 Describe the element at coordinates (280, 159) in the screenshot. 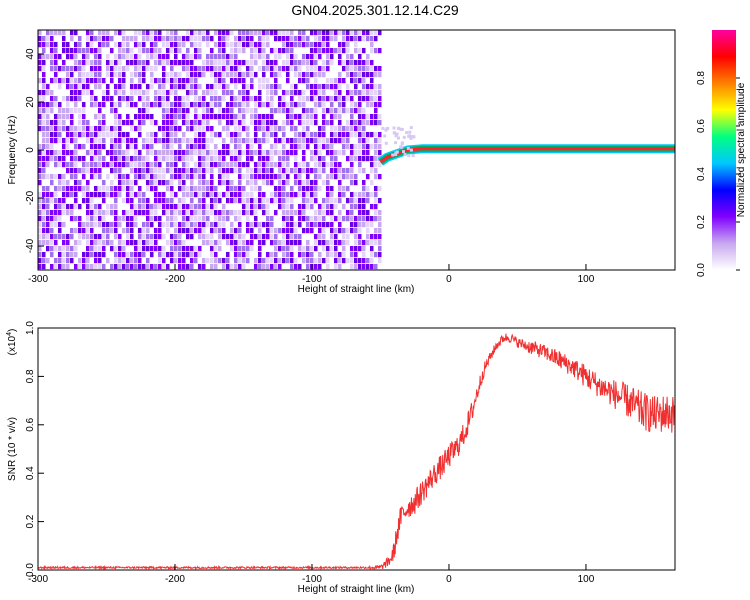

I see `spectrogram-cell-1904` at that location.